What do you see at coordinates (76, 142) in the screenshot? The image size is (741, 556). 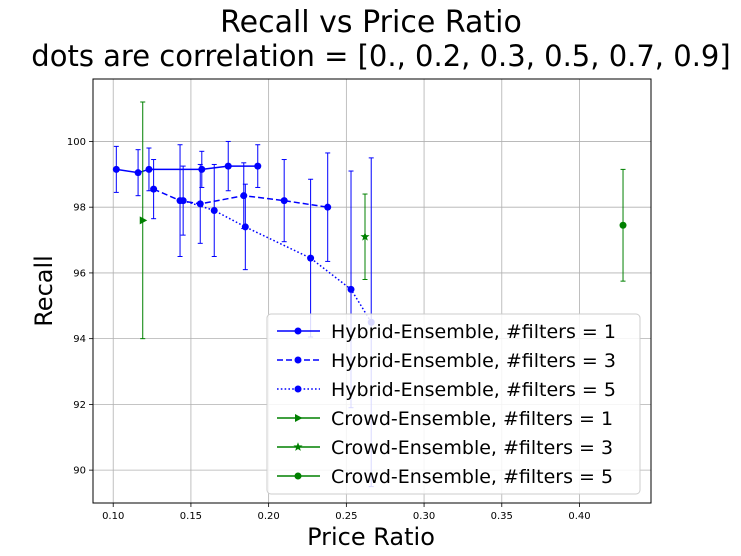 I see `y-tick-label: 100` at bounding box center [76, 142].